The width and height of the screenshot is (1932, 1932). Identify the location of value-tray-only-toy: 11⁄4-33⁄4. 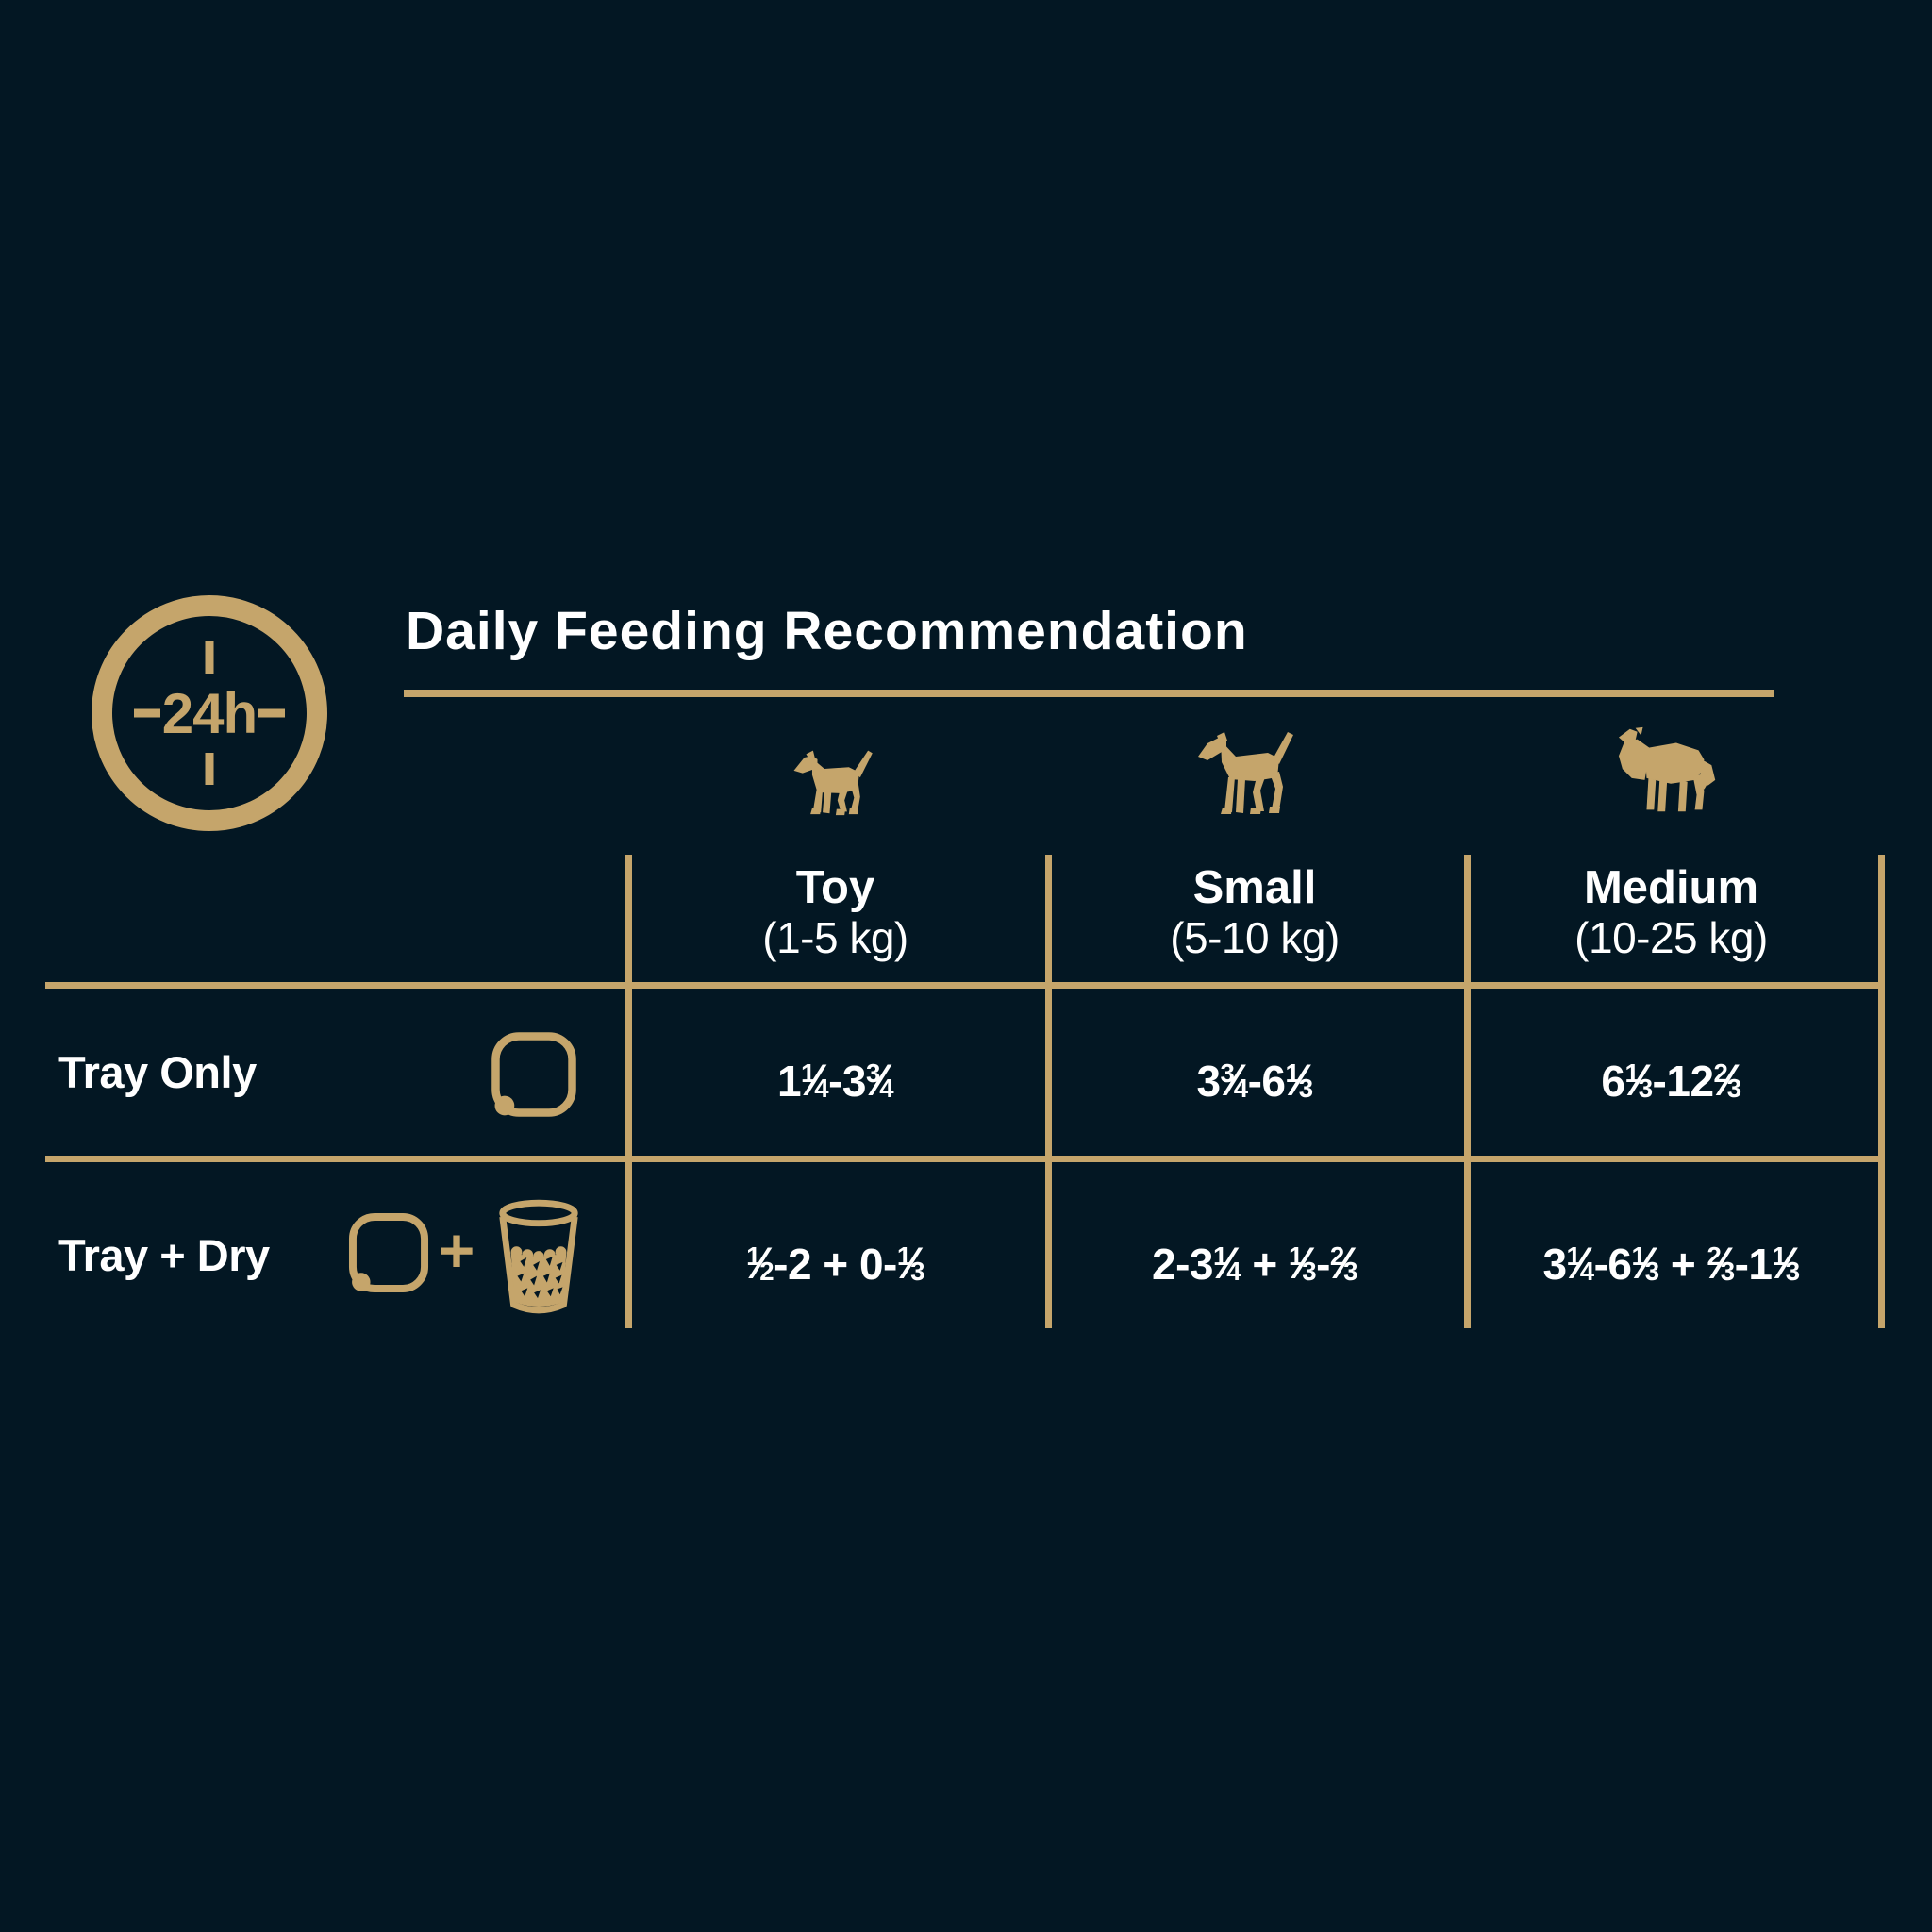
(835, 1081).